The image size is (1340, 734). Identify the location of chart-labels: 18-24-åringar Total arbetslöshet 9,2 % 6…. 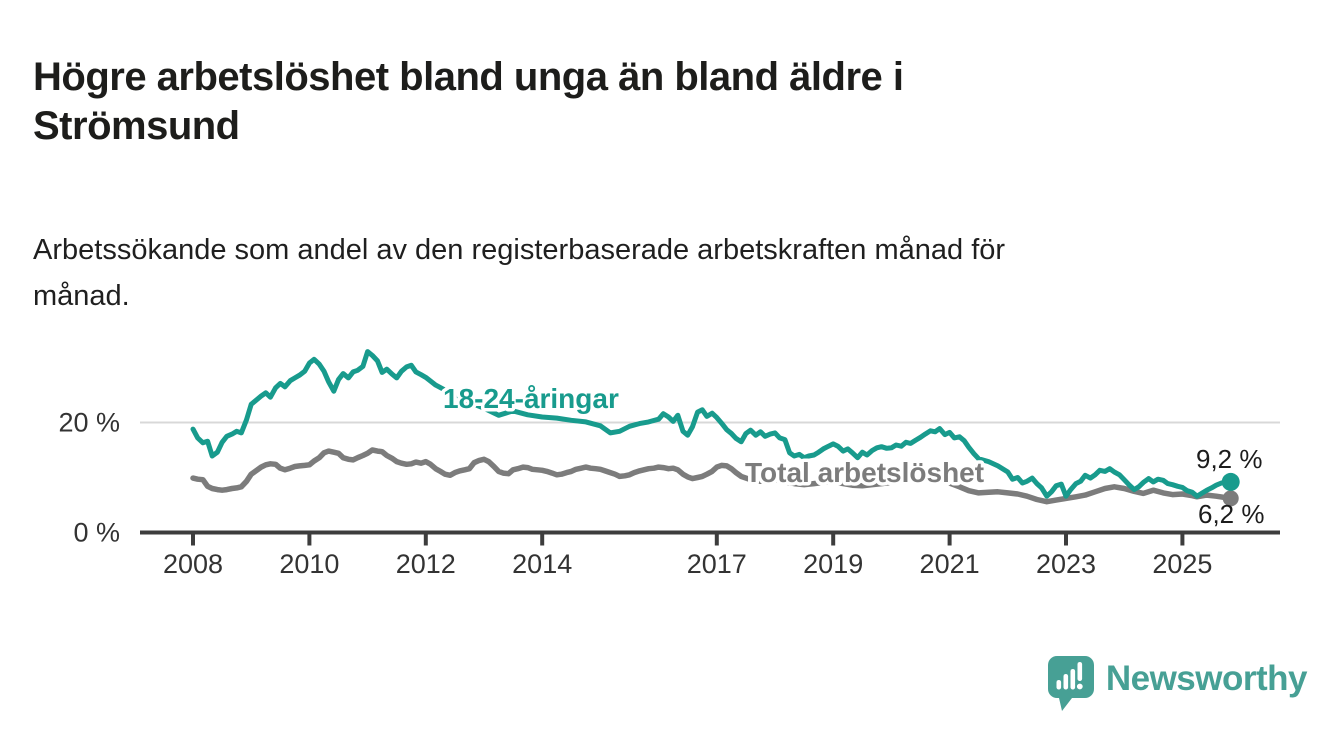
(852, 455).